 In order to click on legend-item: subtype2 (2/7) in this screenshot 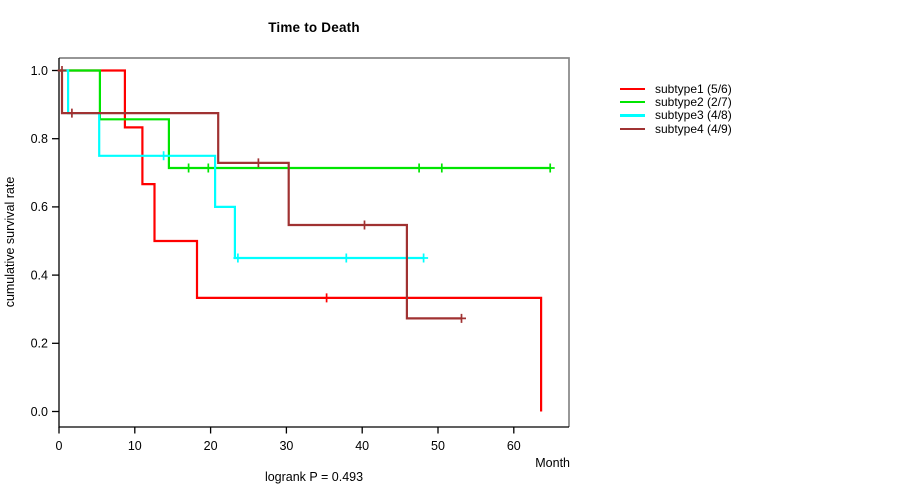, I will do `click(676, 102)`.